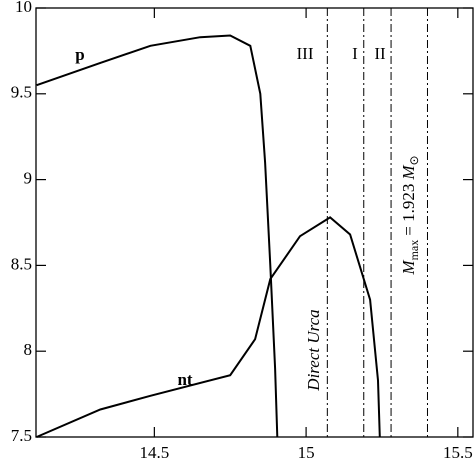  Describe the element at coordinates (306, 452) in the screenshot. I see `x-tick-label: 15` at that location.